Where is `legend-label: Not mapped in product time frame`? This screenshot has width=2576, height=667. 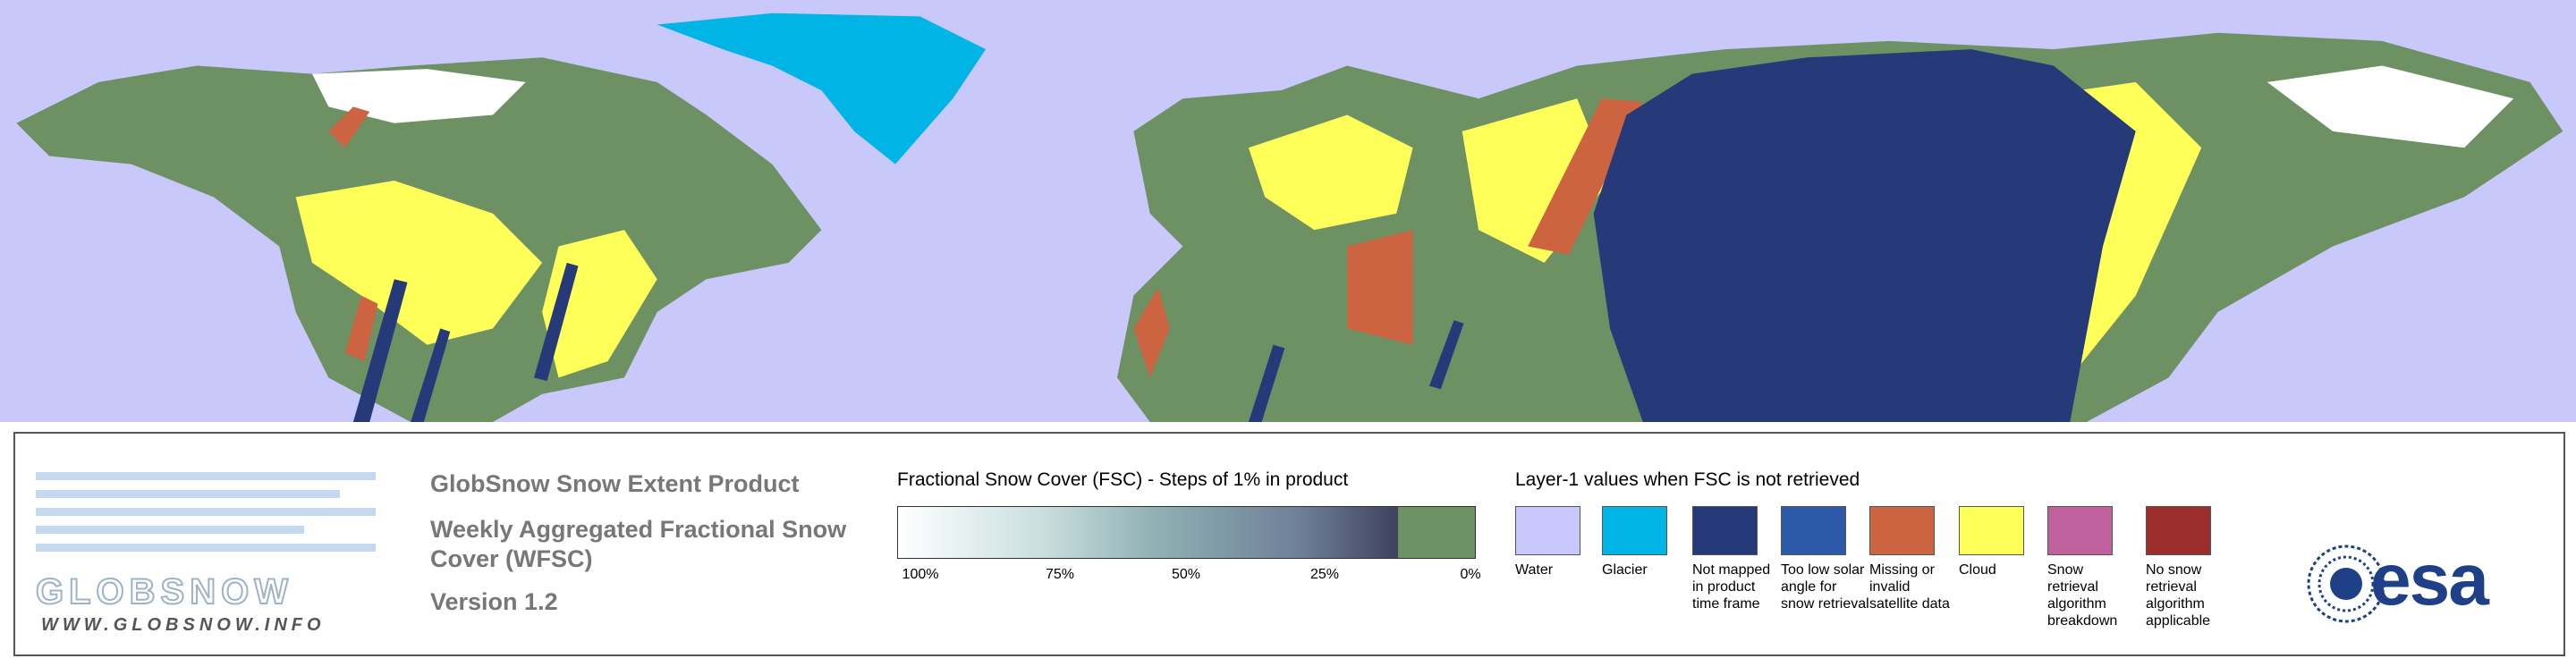 legend-label: Not mapped in product time frame is located at coordinates (1731, 587).